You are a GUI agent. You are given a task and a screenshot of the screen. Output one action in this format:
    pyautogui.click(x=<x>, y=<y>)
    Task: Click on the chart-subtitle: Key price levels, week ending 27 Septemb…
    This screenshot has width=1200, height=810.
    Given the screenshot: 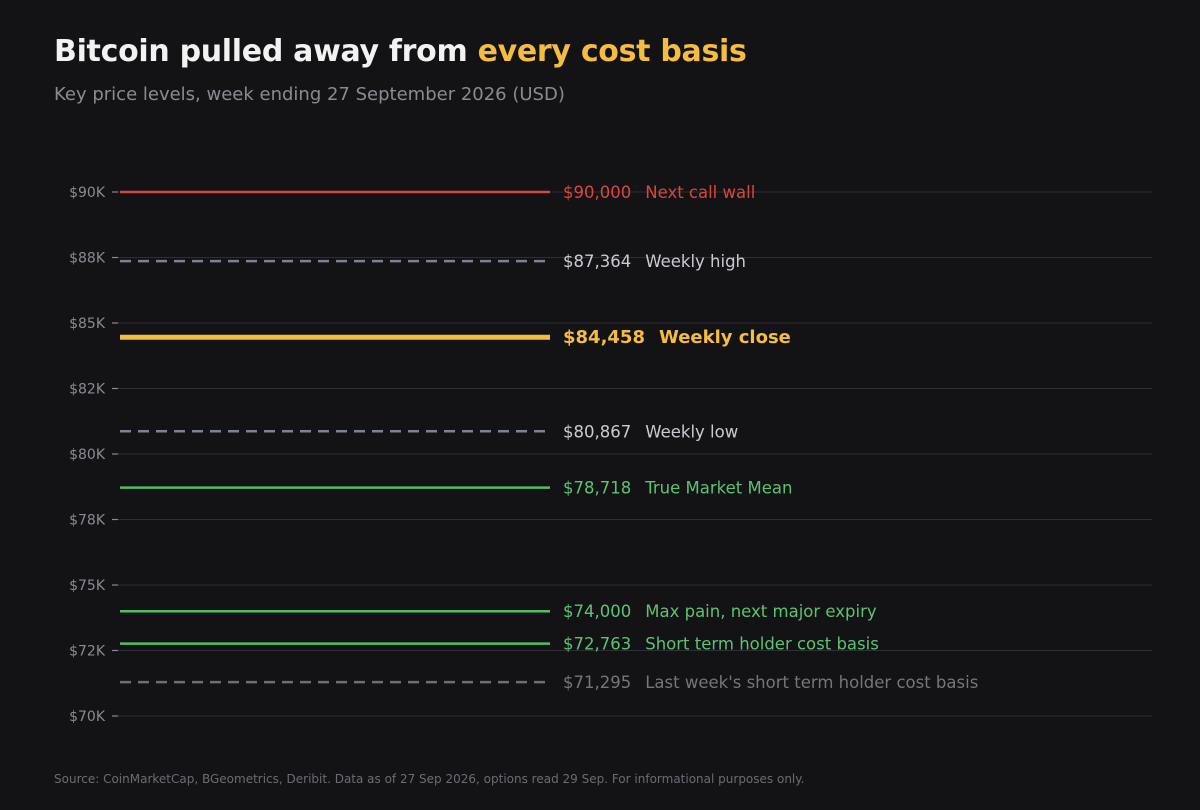 What is the action you would take?
    pyautogui.click(x=309, y=94)
    